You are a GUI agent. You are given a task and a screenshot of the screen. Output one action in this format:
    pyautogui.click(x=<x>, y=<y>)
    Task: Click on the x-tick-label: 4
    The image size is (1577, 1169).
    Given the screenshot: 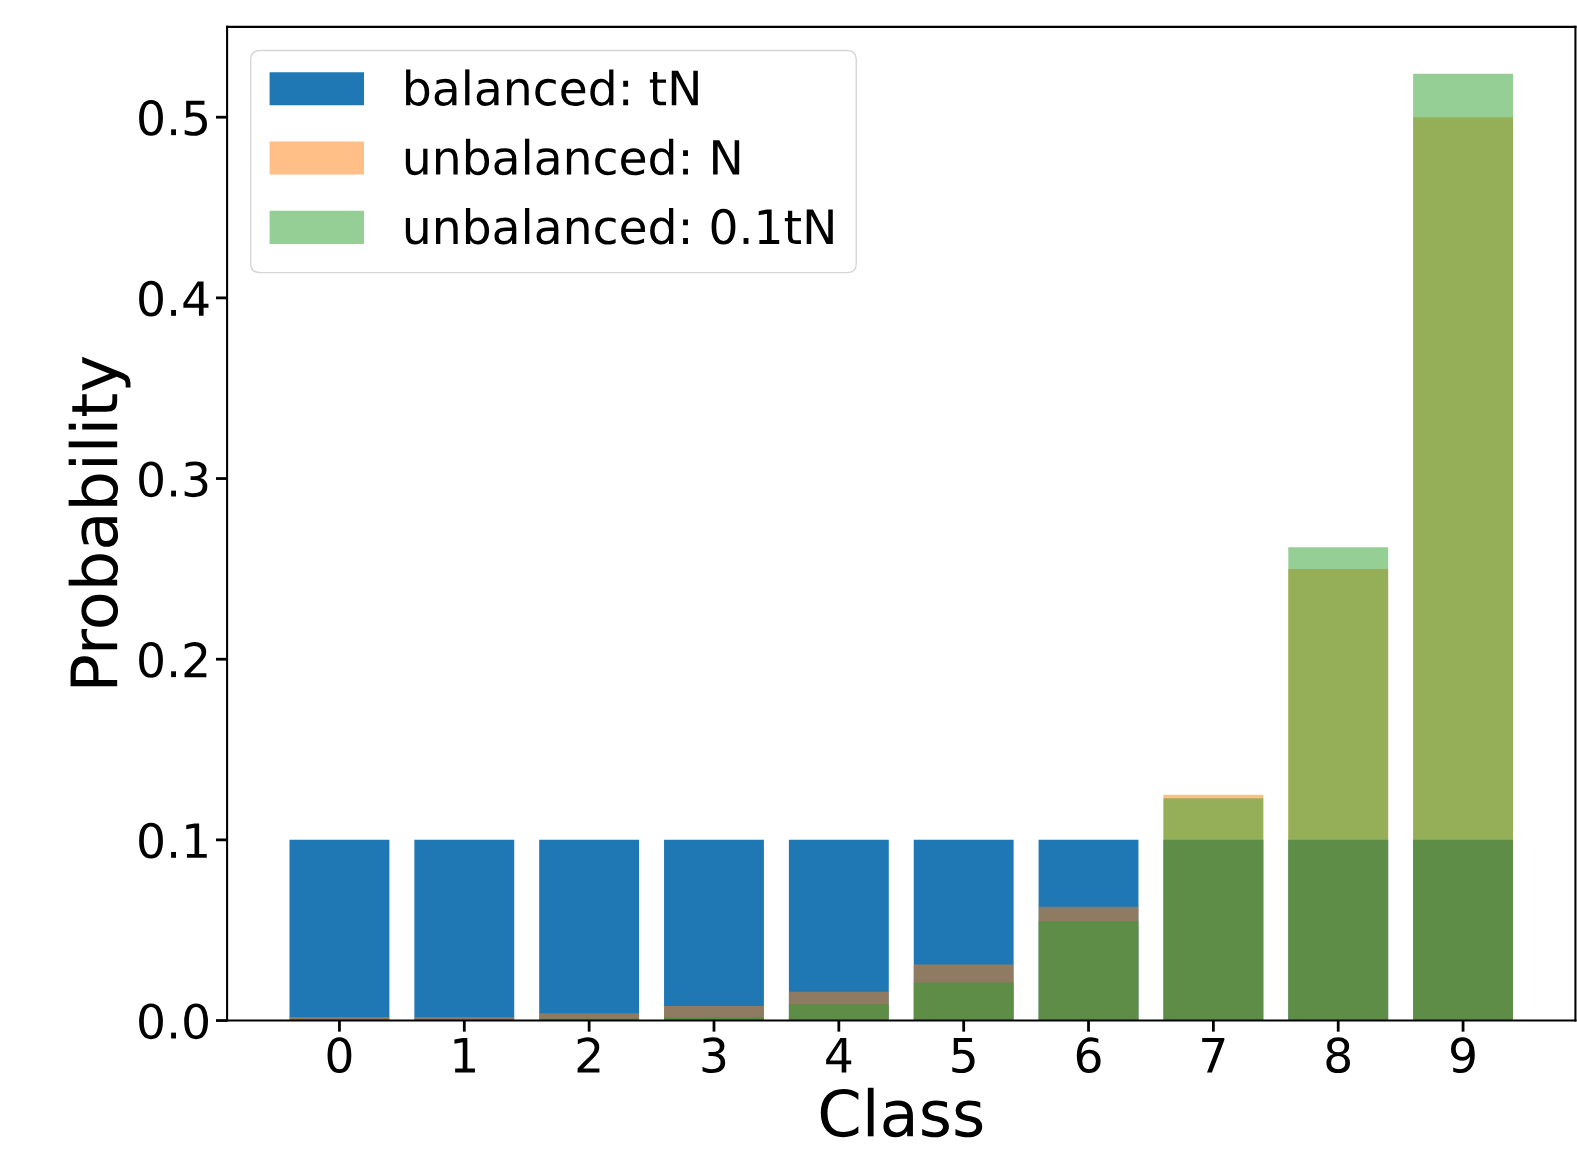 What is the action you would take?
    pyautogui.click(x=839, y=1055)
    